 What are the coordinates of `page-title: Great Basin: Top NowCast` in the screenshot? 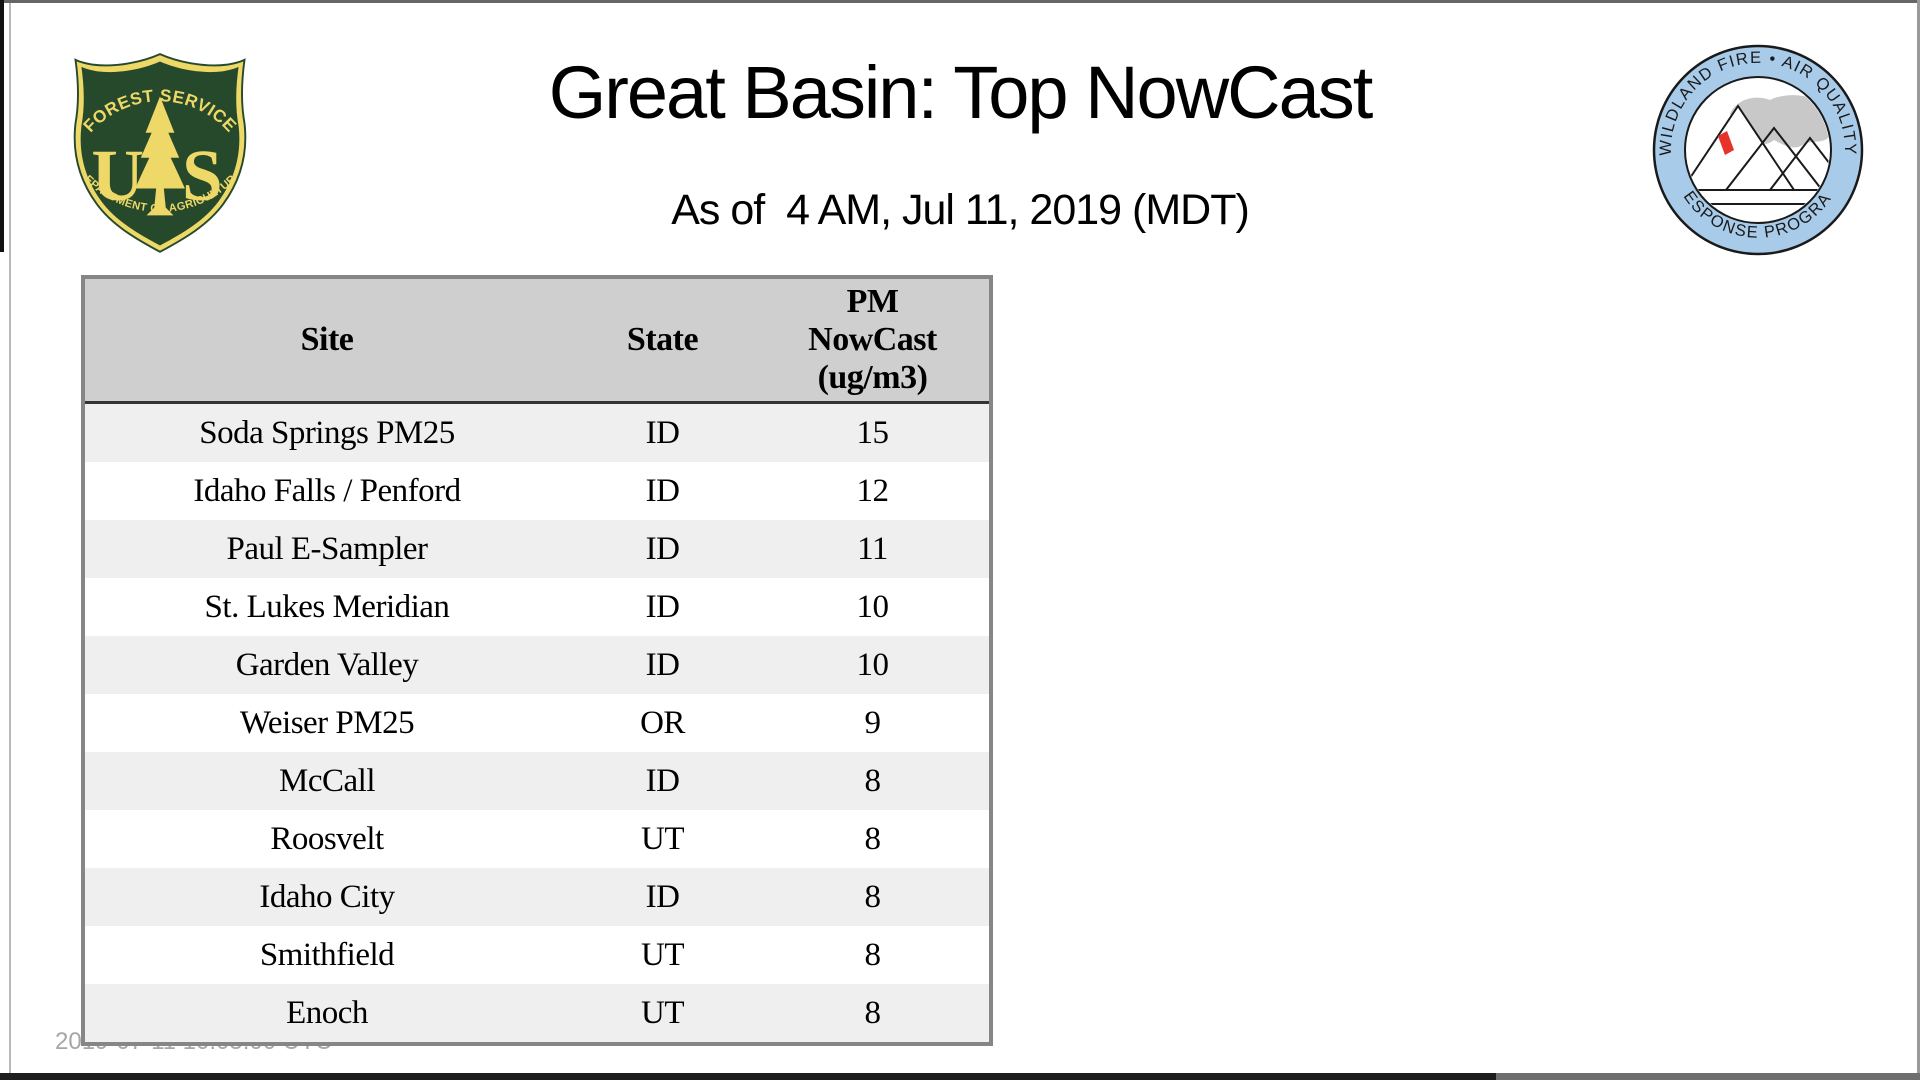 It's located at (961, 92).